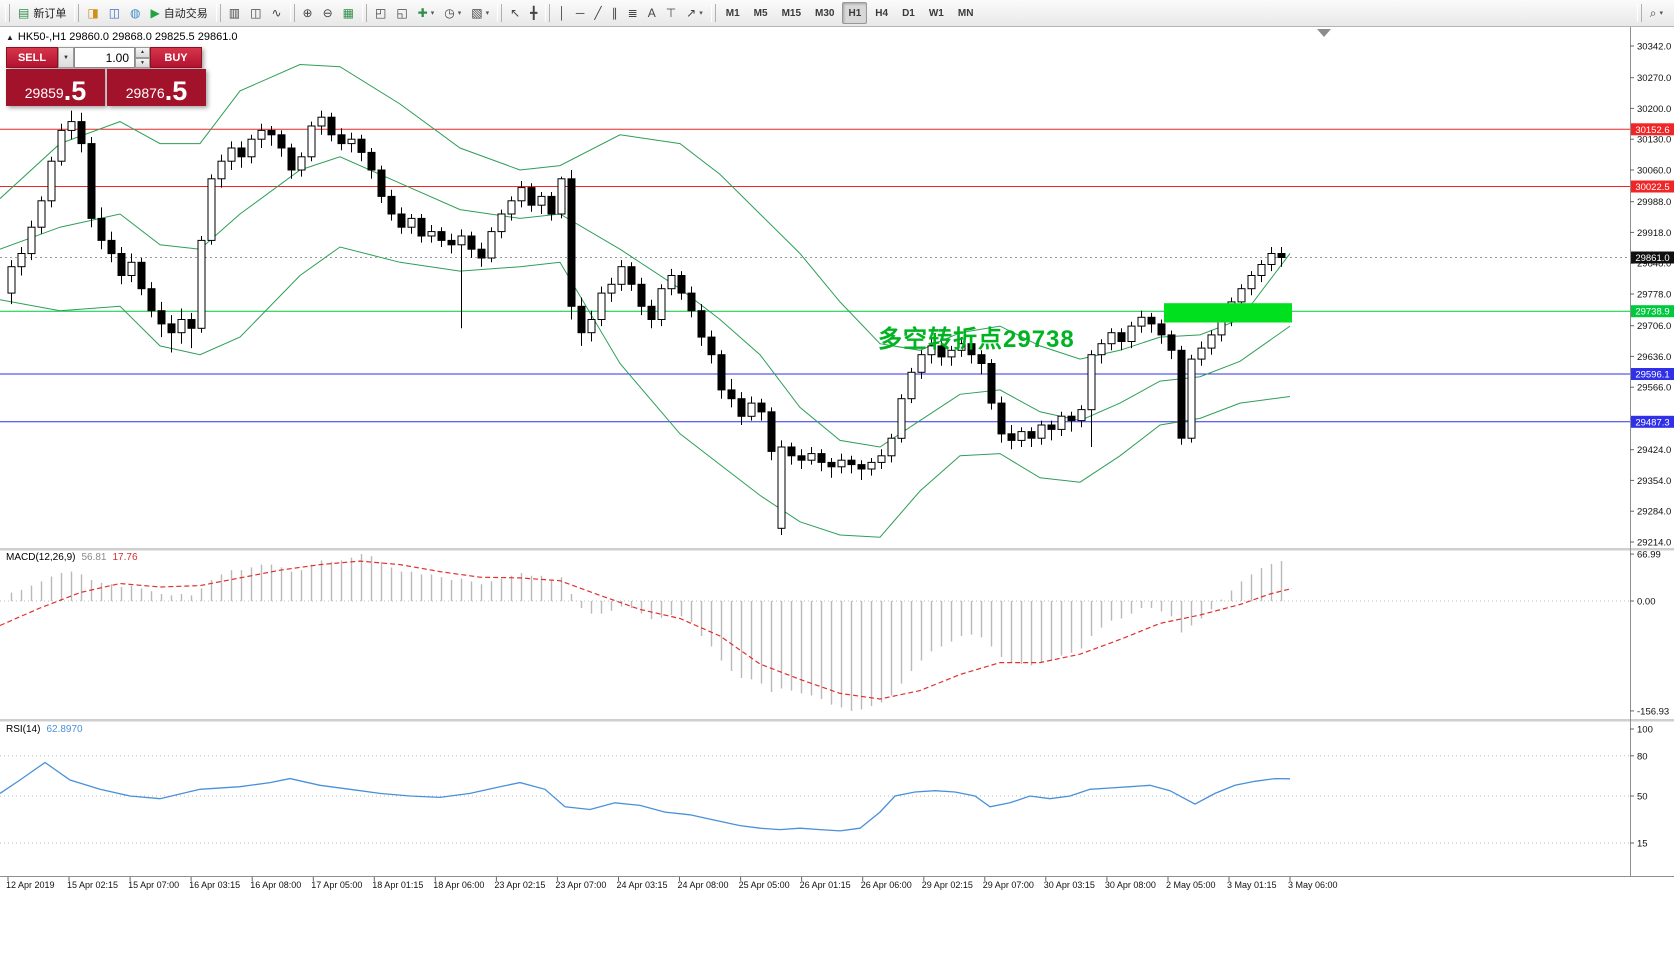 This screenshot has width=1674, height=954. Describe the element at coordinates (328, 13) in the screenshot. I see `zoom-out-button: ⊖` at that location.